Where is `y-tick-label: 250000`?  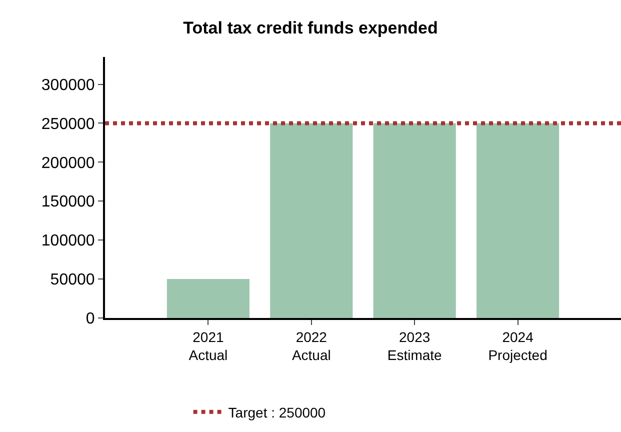
y-tick-label: 250000 is located at coordinates (68, 124).